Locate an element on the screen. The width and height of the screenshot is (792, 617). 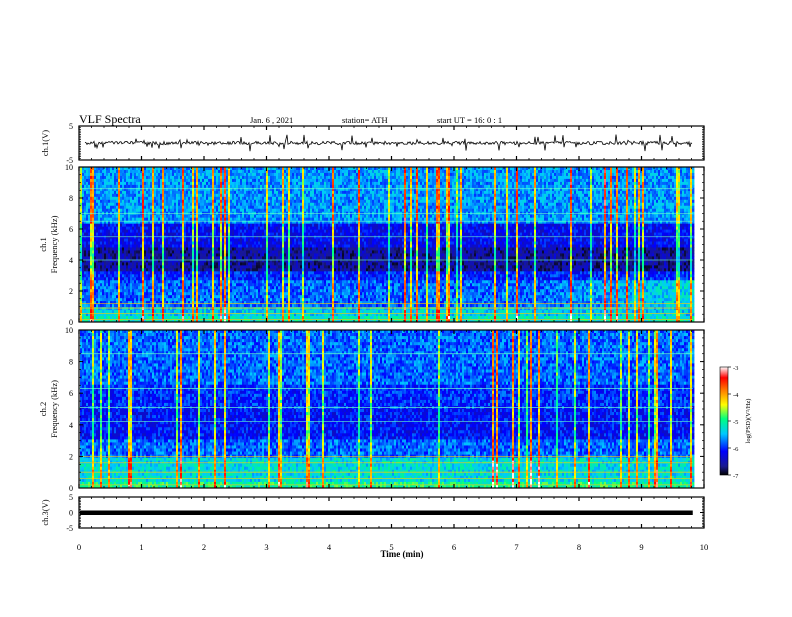
y-axis-label: ch.1(V) is located at coordinates (45, 143).